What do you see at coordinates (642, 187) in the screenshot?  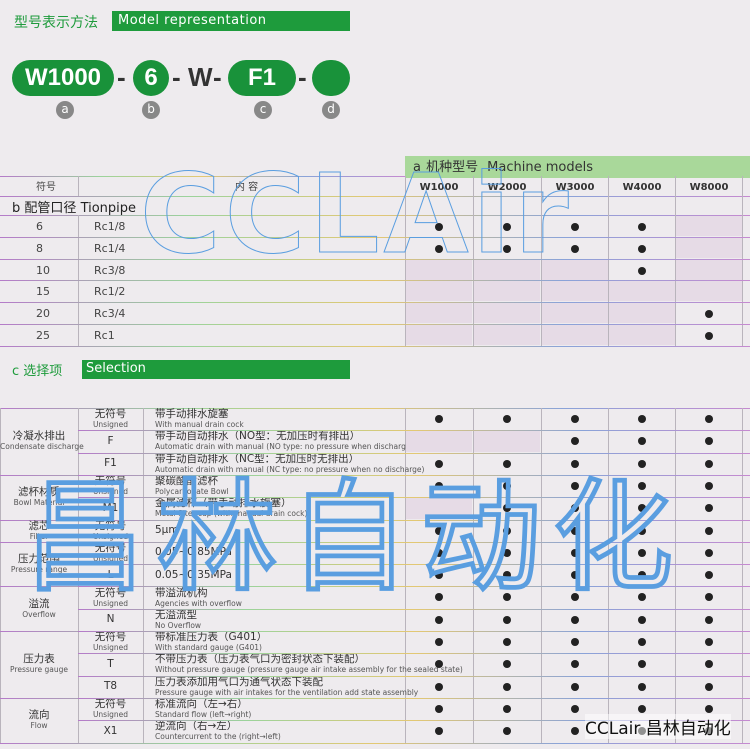 I see `model-header: W4000` at bounding box center [642, 187].